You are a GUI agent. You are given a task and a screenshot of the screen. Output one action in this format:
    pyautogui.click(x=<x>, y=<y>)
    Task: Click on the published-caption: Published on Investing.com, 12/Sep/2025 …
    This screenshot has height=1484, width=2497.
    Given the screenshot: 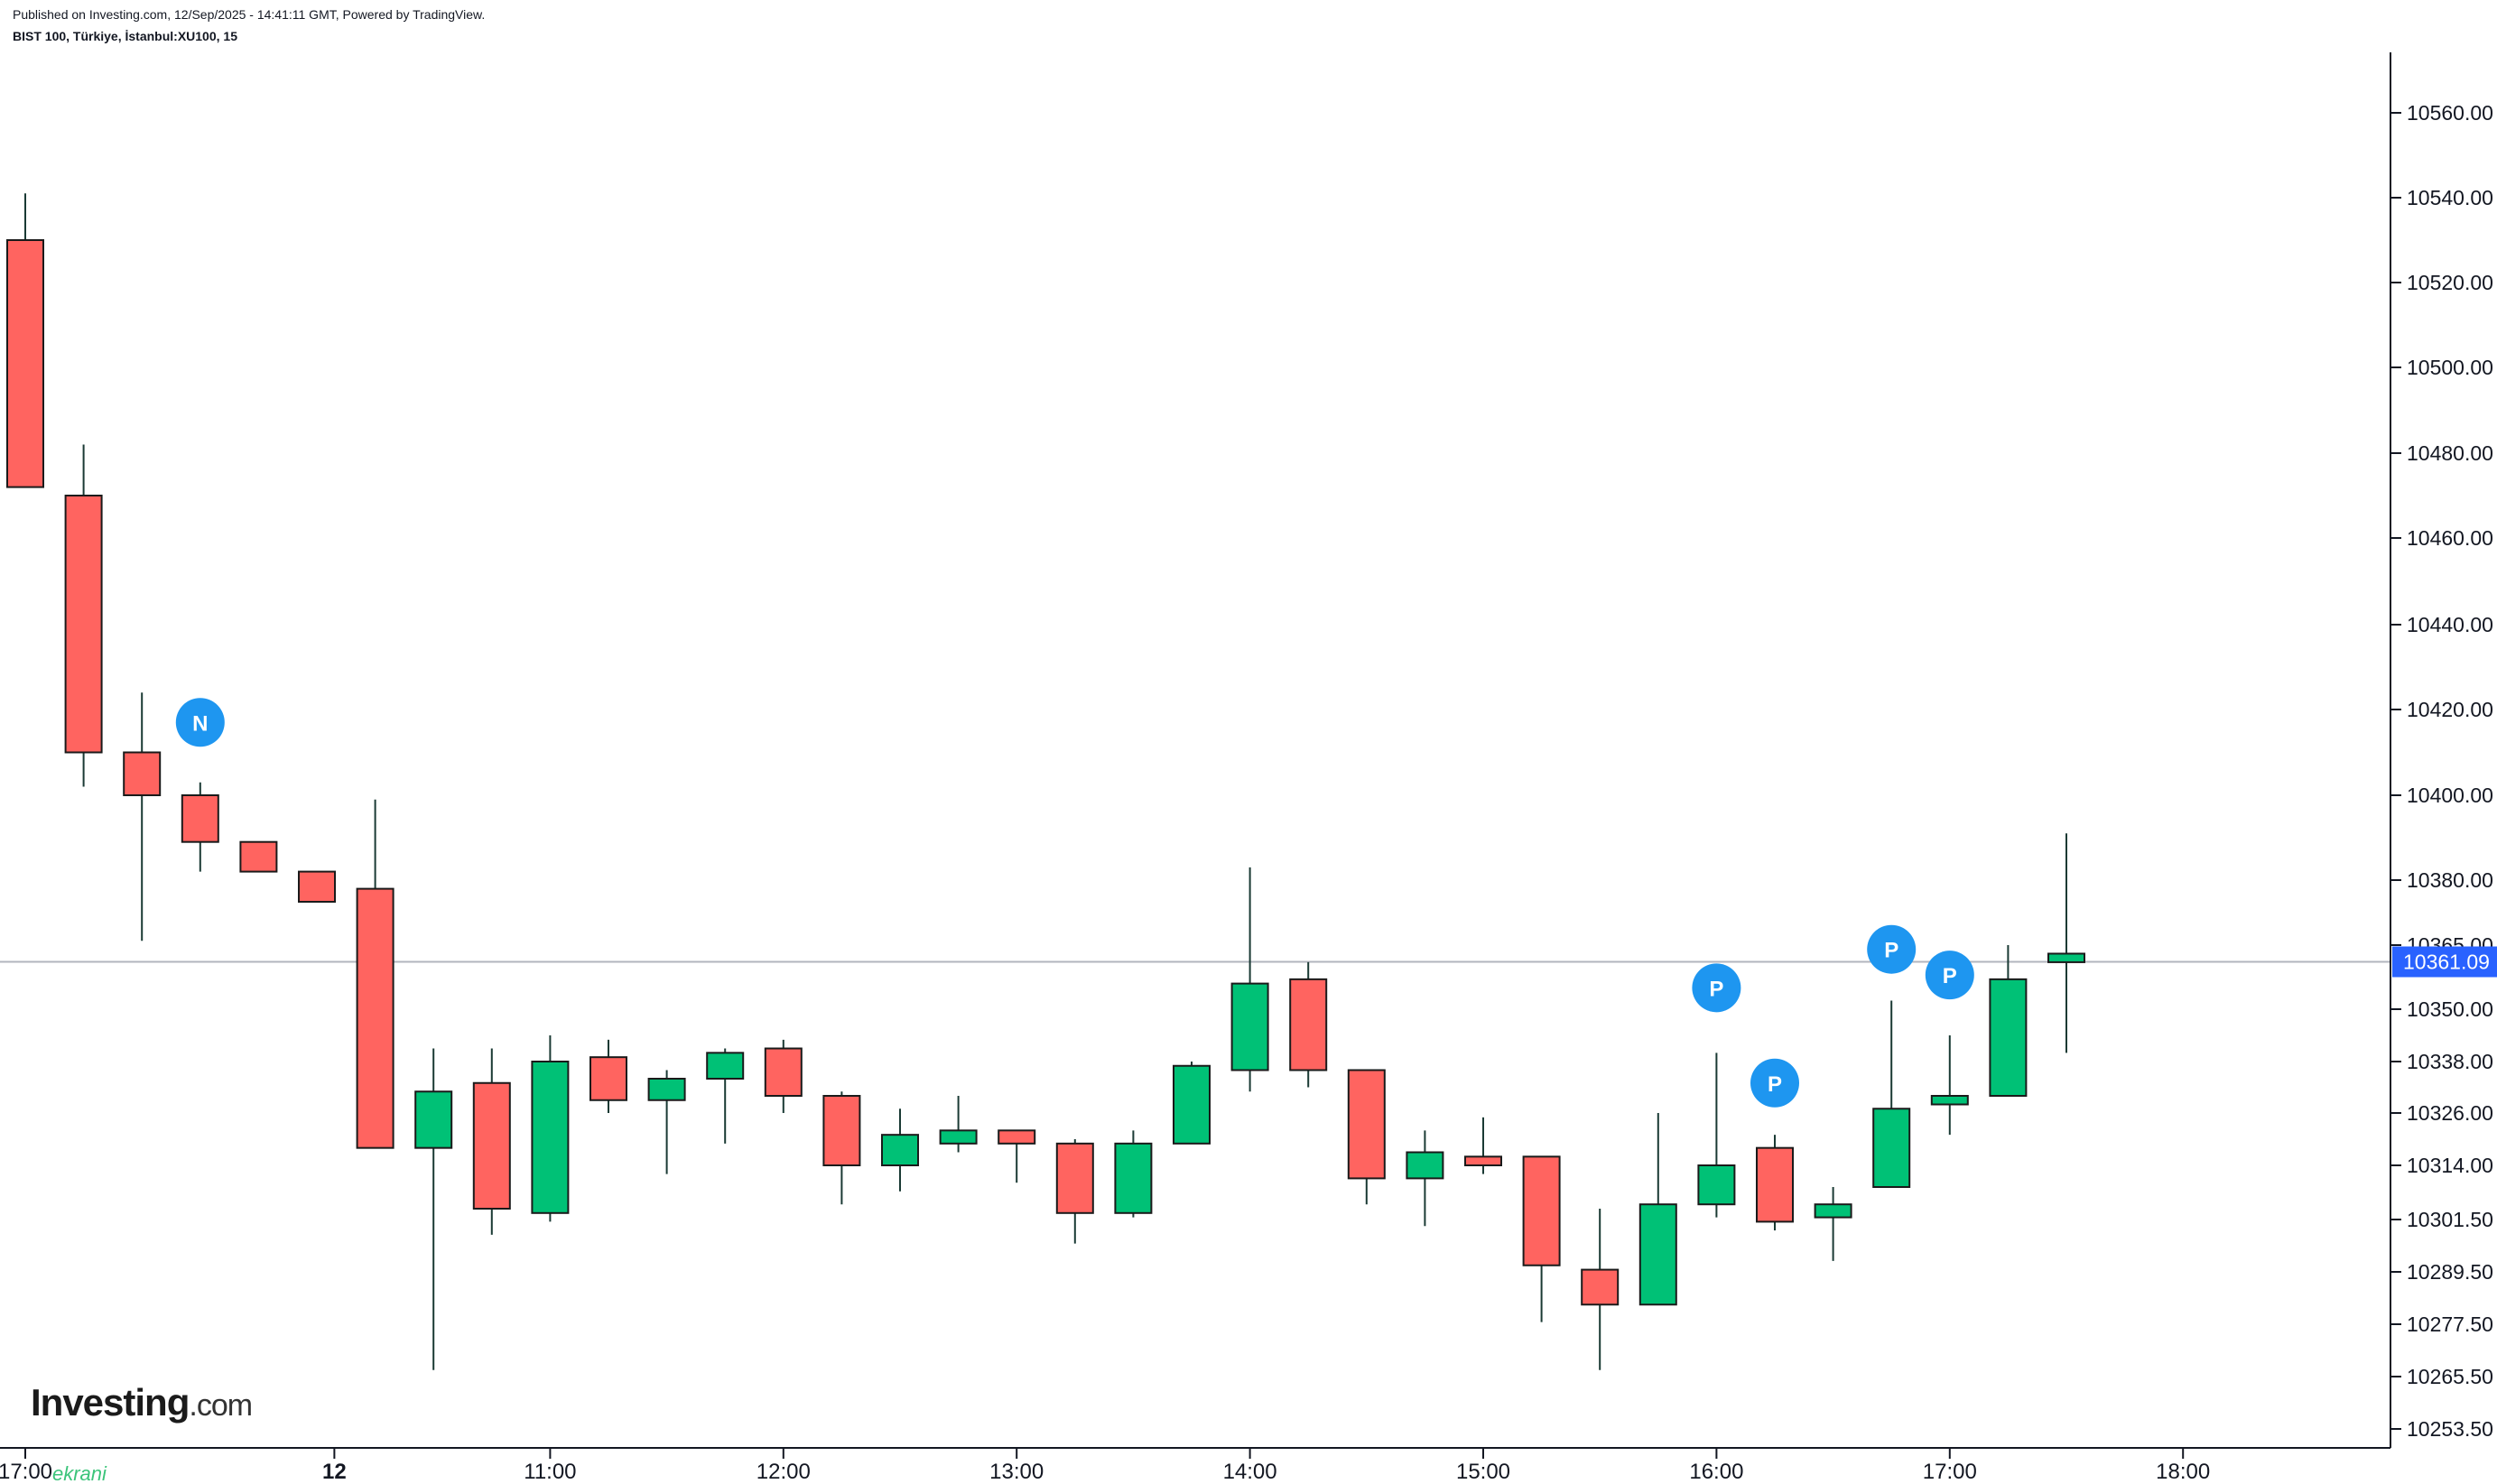 What is the action you would take?
    pyautogui.click(x=249, y=15)
    